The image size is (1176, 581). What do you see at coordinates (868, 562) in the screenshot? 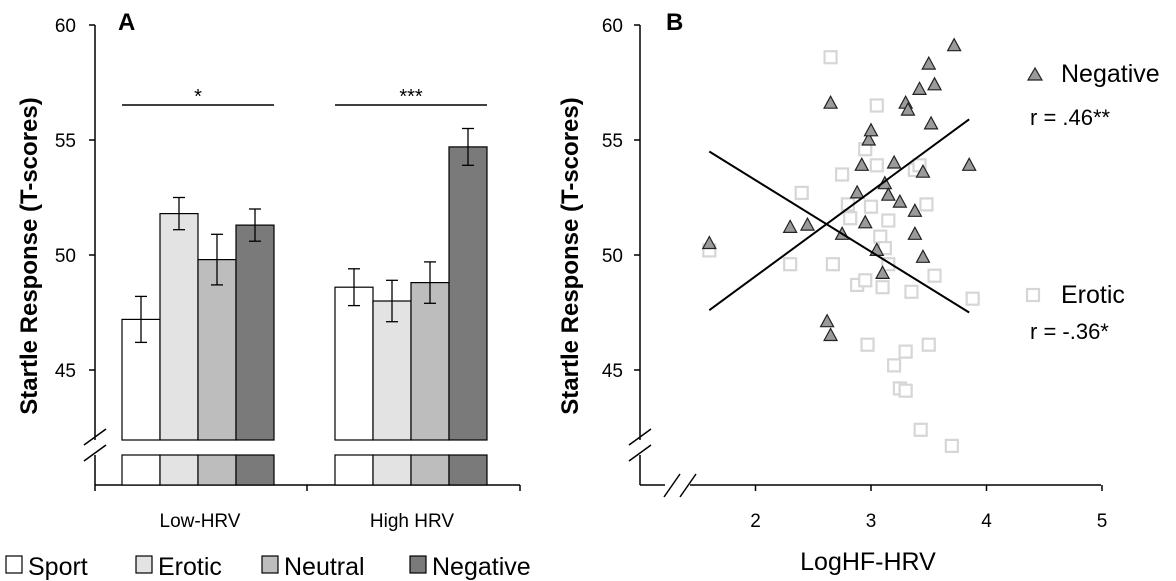
I see `panel-b-xlabel: LogHF-HRV` at bounding box center [868, 562].